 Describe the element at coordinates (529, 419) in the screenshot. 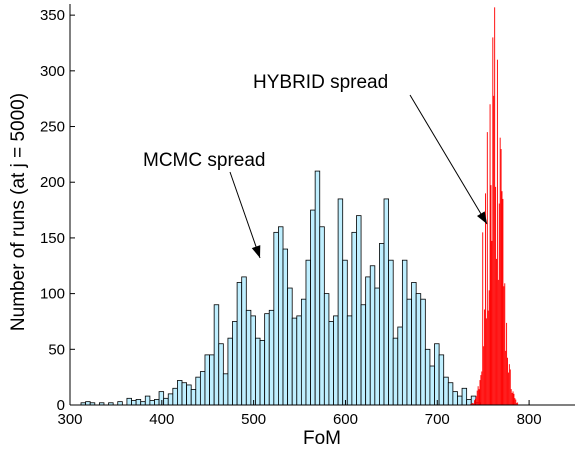

I see `x-tick-label: 800` at that location.